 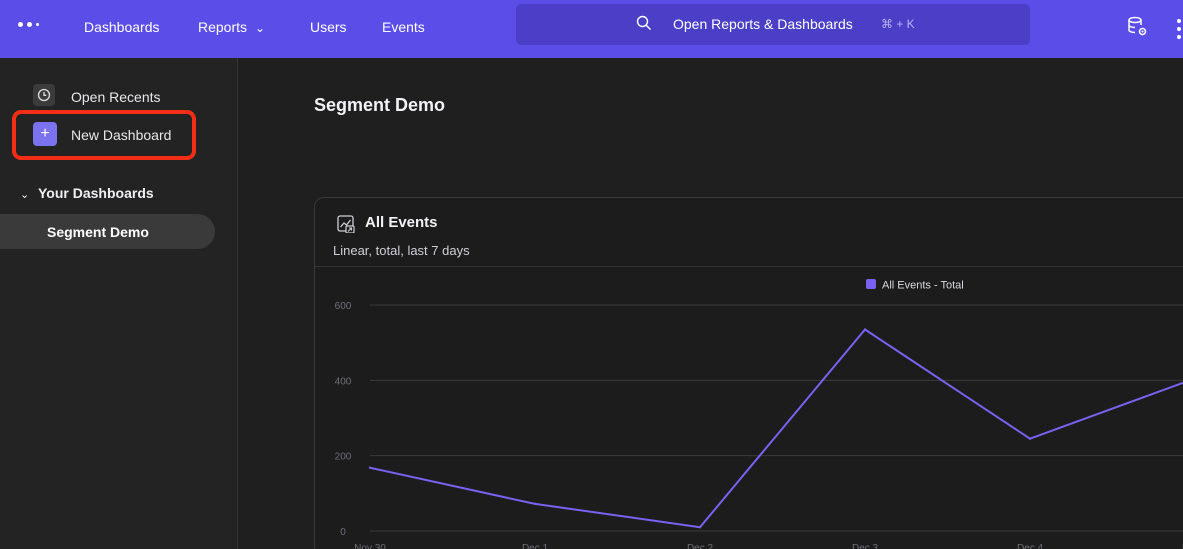 What do you see at coordinates (1030, 546) in the screenshot?
I see `x-tick-label: Dec 4` at bounding box center [1030, 546].